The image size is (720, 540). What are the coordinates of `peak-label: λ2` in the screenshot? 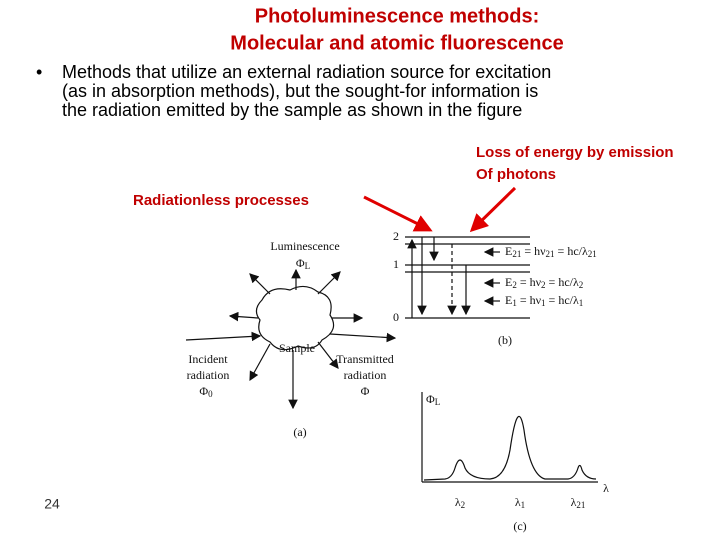 It's located at (460, 502).